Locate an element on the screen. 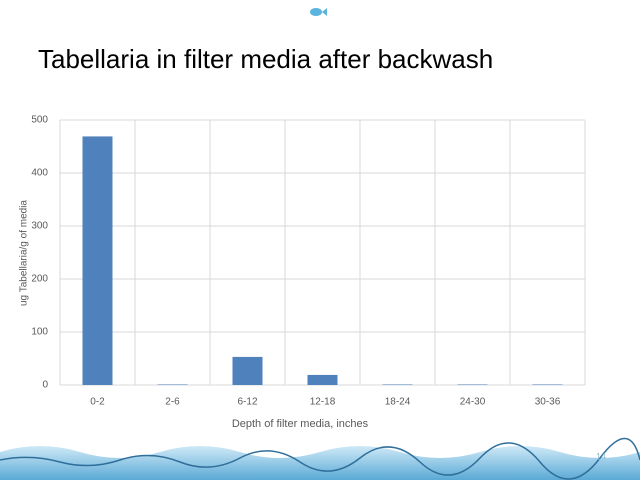  fish-icon is located at coordinates (316, 12).